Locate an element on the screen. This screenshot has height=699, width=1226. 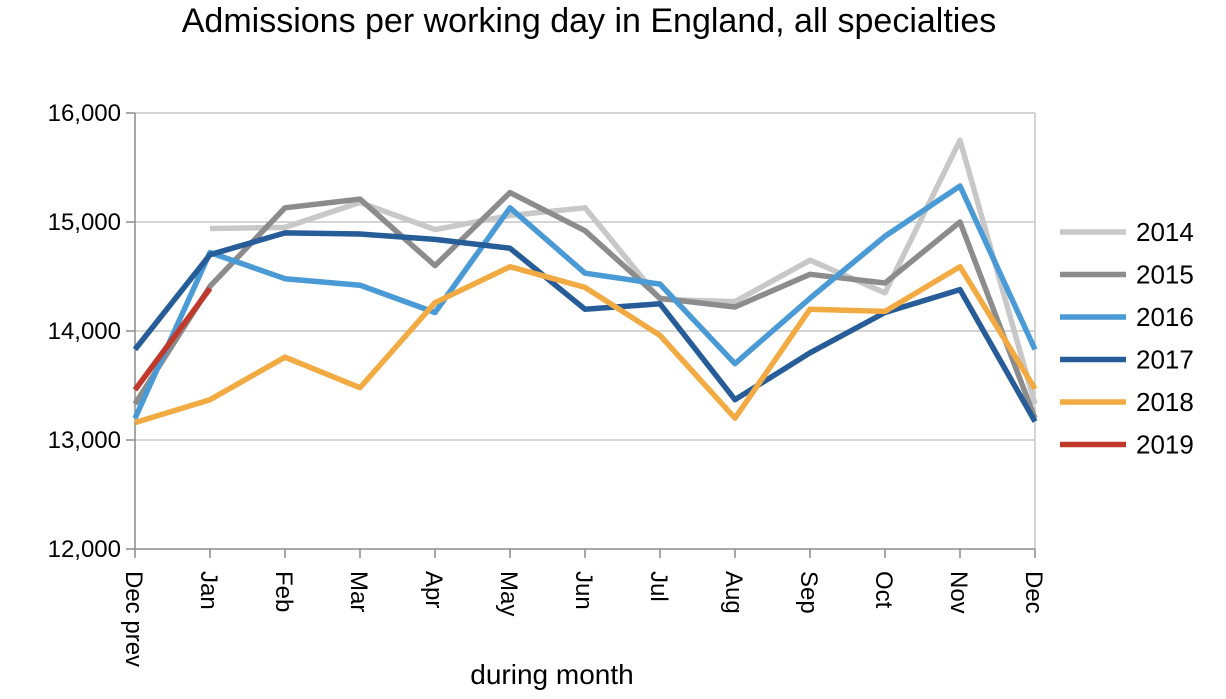
legend: 2014 2015 2016 2017 2018 2019 is located at coordinates (1127, 338).